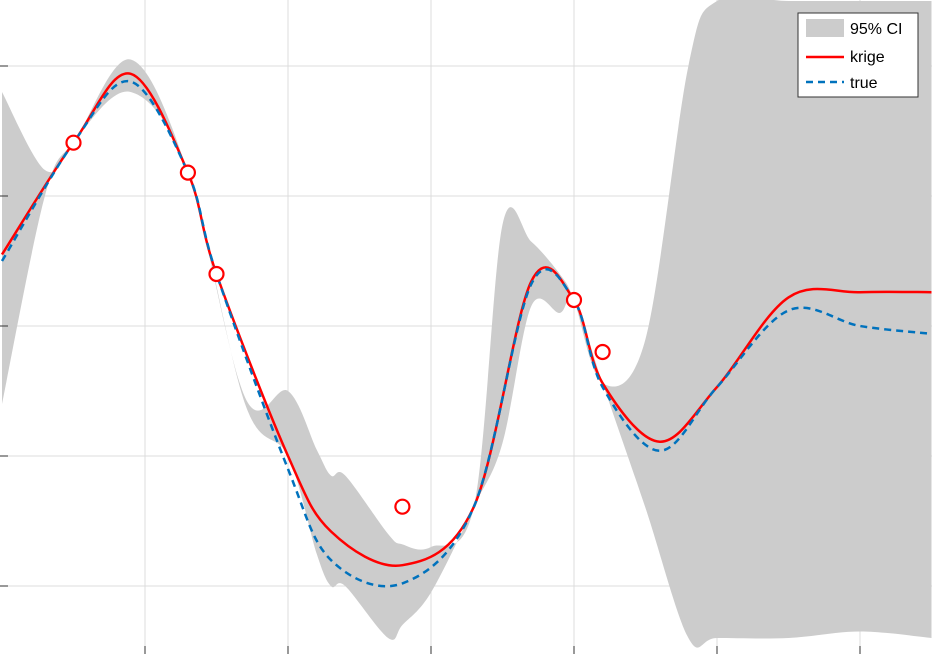  Describe the element at coordinates (864, 83) in the screenshot. I see `legend-label-true: true` at that location.